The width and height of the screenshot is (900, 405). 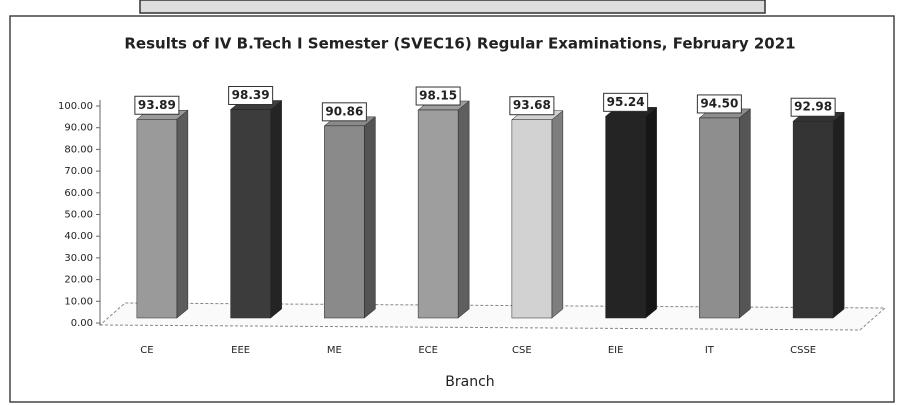 I want to click on y-tick-label: 10.00, so click(x=78, y=301).